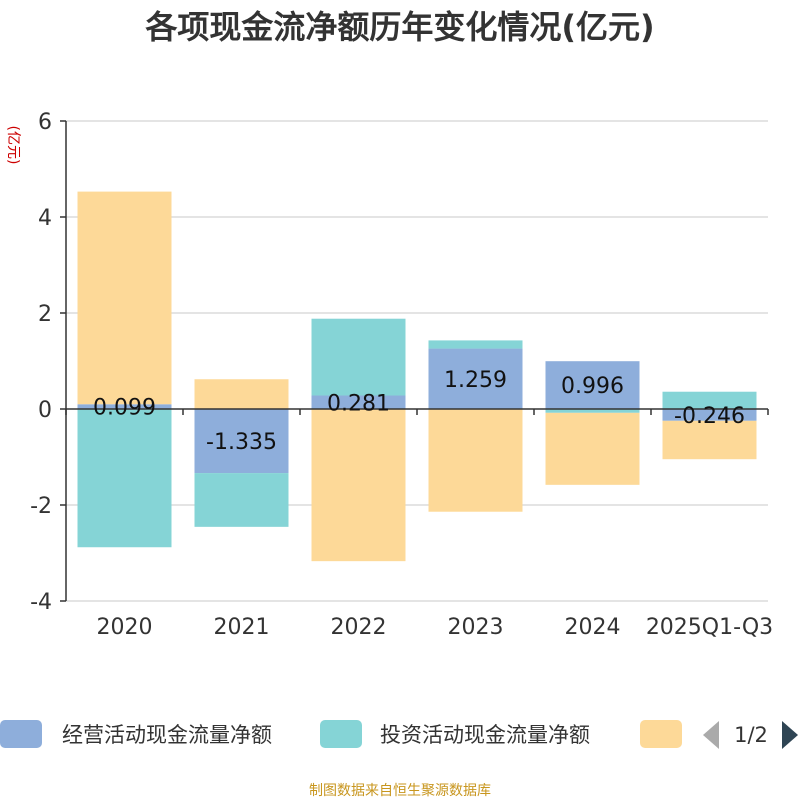  I want to click on bar-series-1-2025Q1-Q3, so click(709, 415).